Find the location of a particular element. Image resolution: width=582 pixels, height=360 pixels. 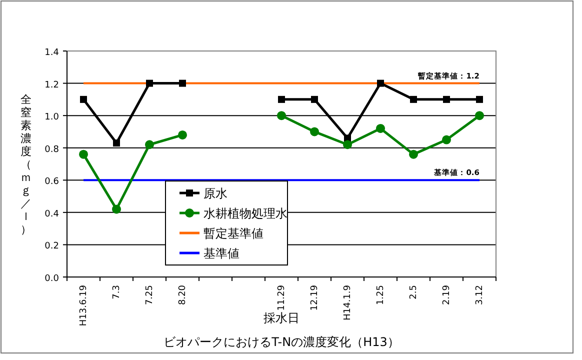

y-tick-label: 1.0 is located at coordinates (52, 117).